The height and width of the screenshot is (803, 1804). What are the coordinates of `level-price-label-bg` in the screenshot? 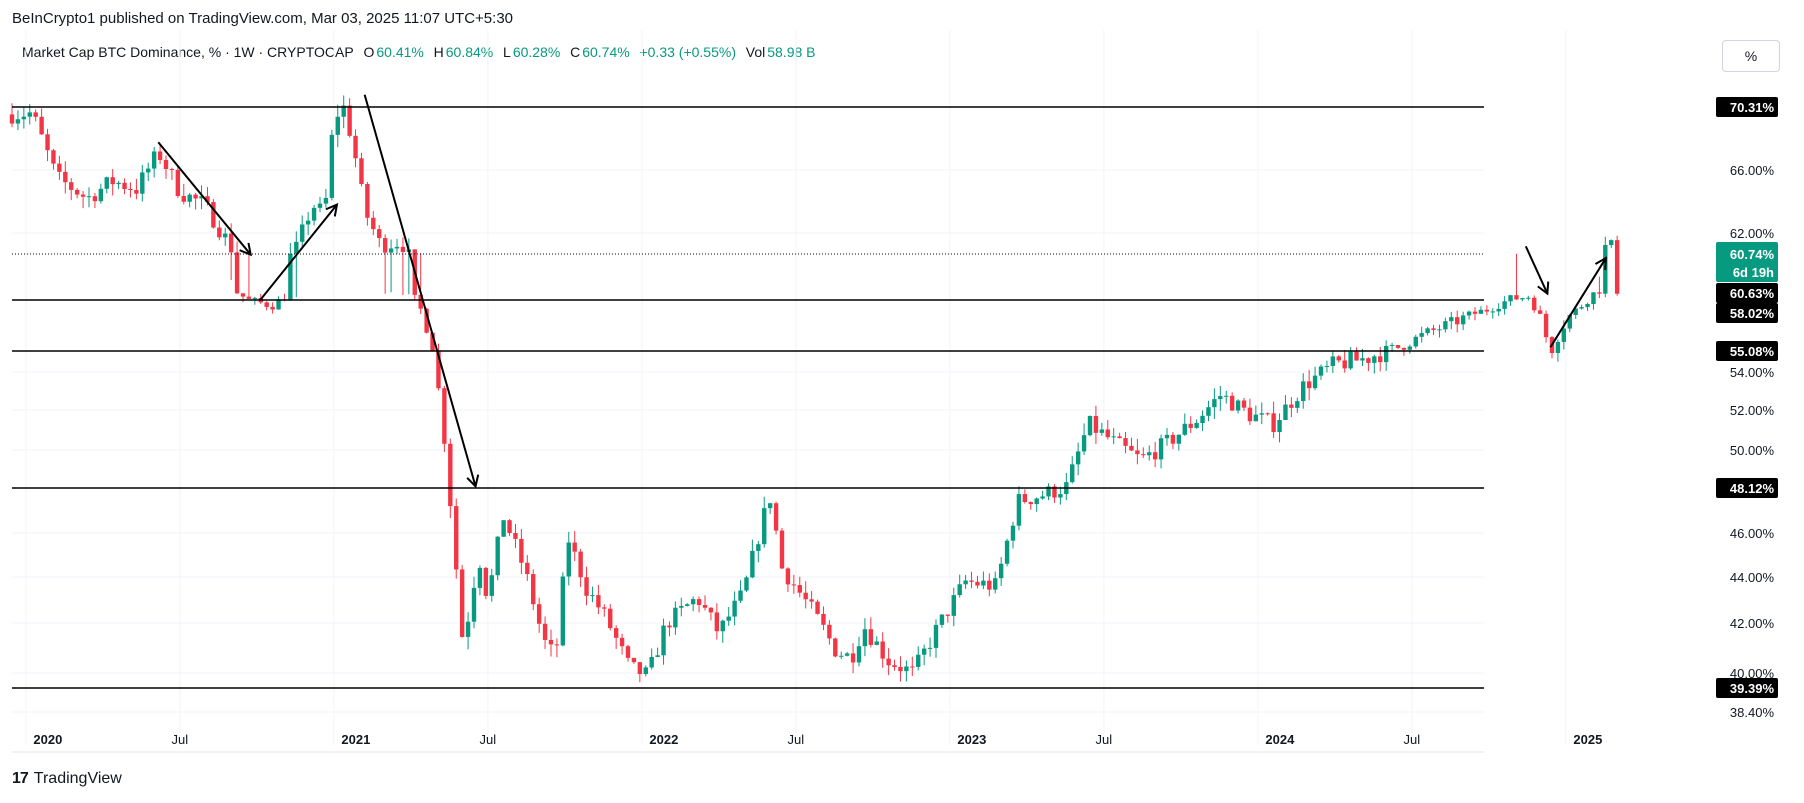 It's located at (1747, 313).